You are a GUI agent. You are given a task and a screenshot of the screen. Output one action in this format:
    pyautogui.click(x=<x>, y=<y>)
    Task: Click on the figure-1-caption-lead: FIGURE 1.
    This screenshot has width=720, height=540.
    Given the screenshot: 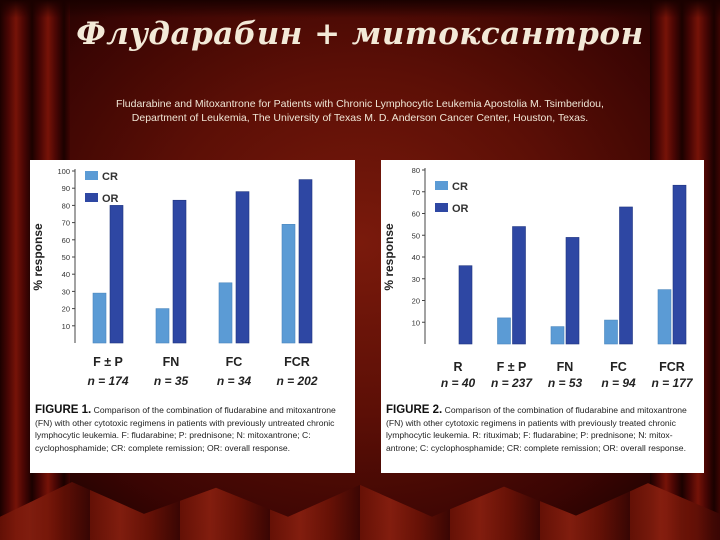 What is the action you would take?
    pyautogui.click(x=63, y=410)
    